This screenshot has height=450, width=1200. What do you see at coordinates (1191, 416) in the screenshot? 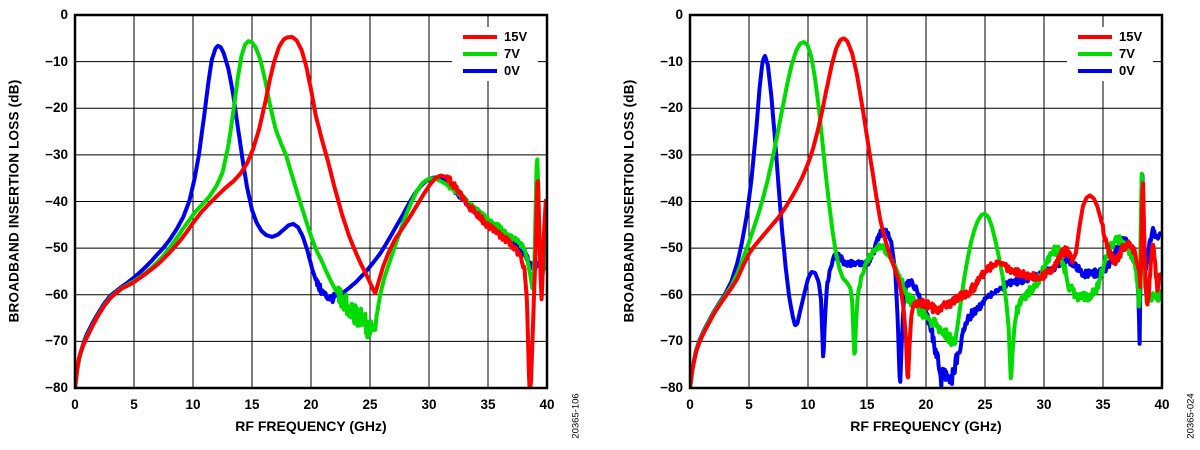
I see `figure-code: 20365-024` at bounding box center [1191, 416].